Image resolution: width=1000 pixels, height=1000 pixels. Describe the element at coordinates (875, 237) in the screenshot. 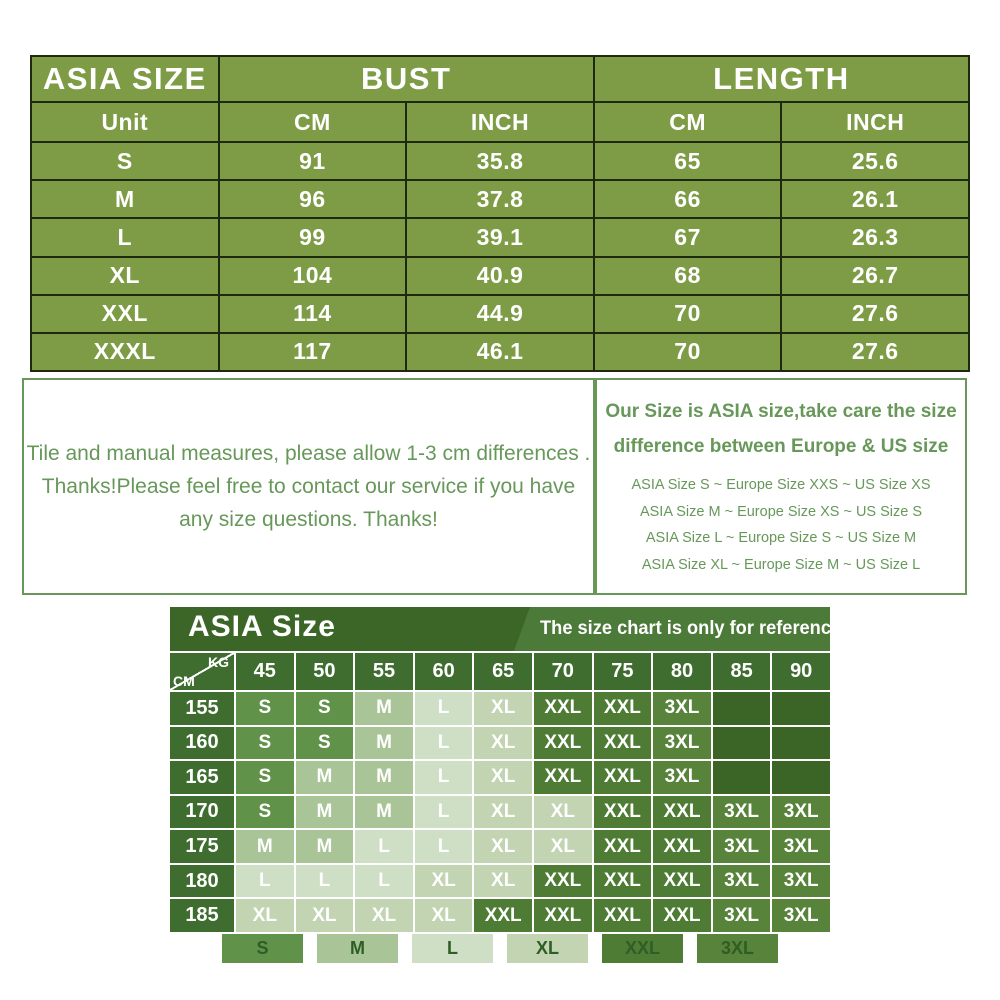

I see `table-cell: 26.3` at that location.